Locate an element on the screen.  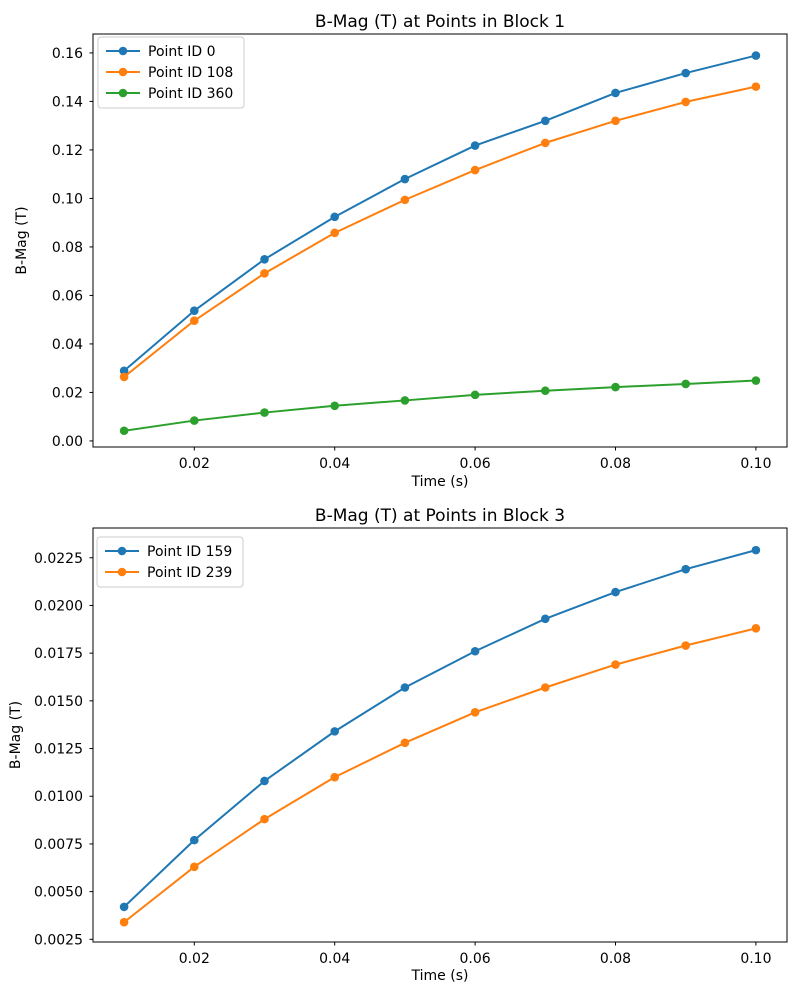
legend-label: Point ID 360 is located at coordinates (190, 94).